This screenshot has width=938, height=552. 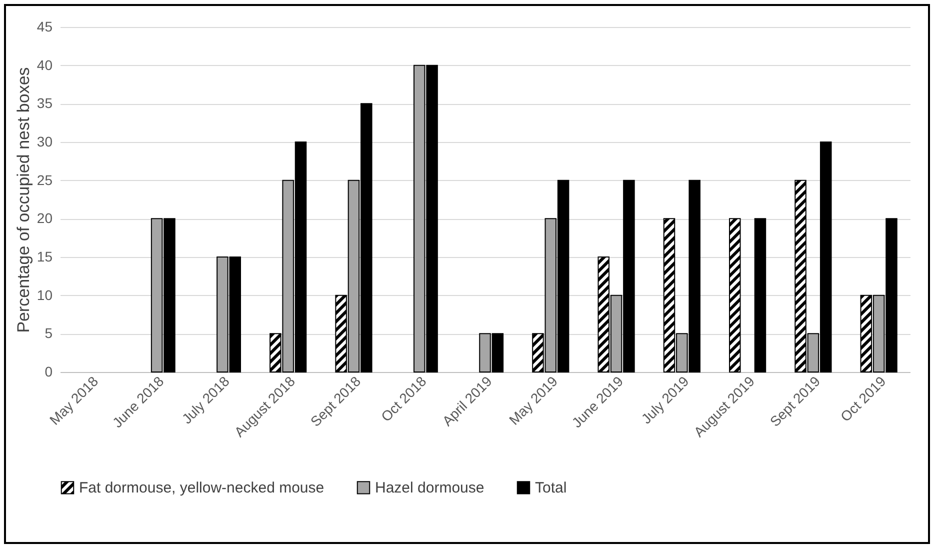 What do you see at coordinates (44, 256) in the screenshot?
I see `y-tick-label: 15` at bounding box center [44, 256].